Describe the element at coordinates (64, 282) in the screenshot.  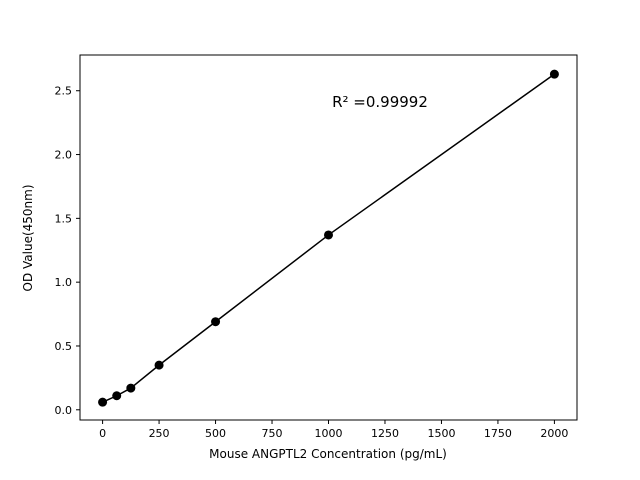
I see `y-tick-label: 1.0` at that location.